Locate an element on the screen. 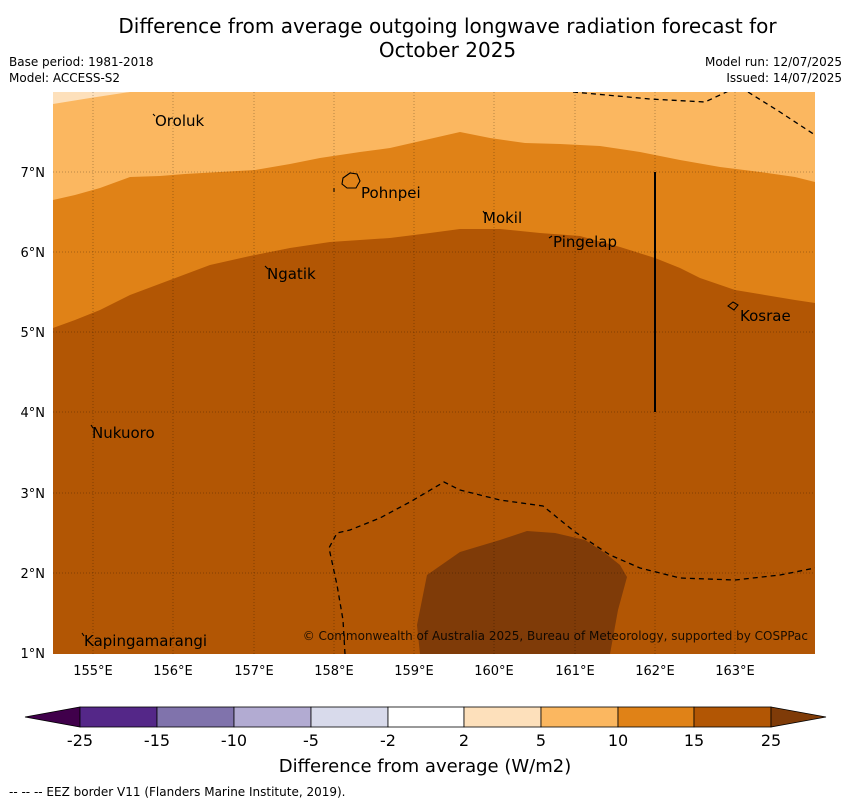 The width and height of the screenshot is (850, 804). base-period: Base period: 1981-2018 is located at coordinates (81, 62).